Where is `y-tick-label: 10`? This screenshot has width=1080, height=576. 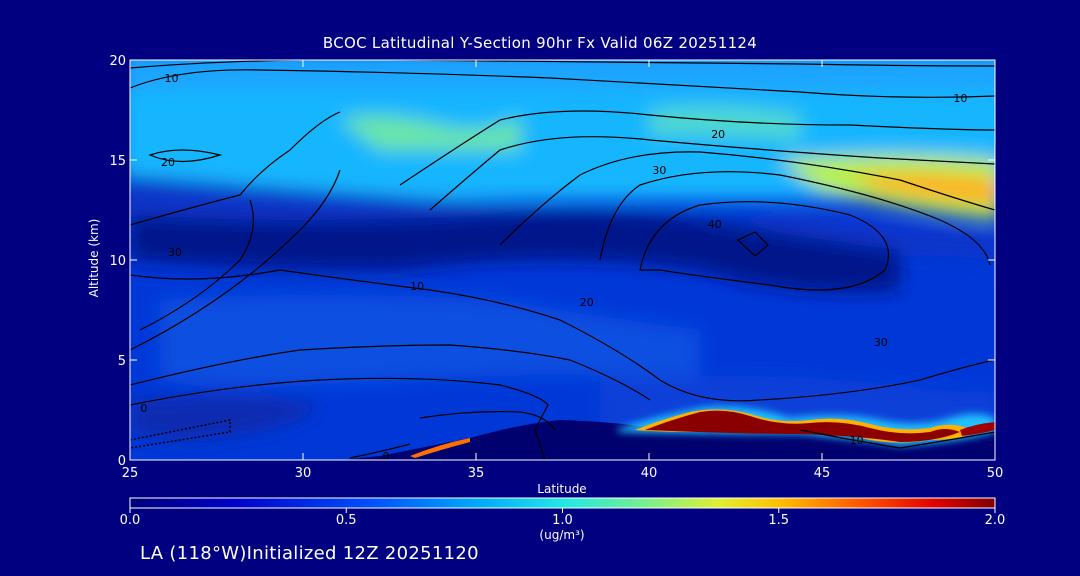 y-tick-label: 10 is located at coordinates (117, 261).